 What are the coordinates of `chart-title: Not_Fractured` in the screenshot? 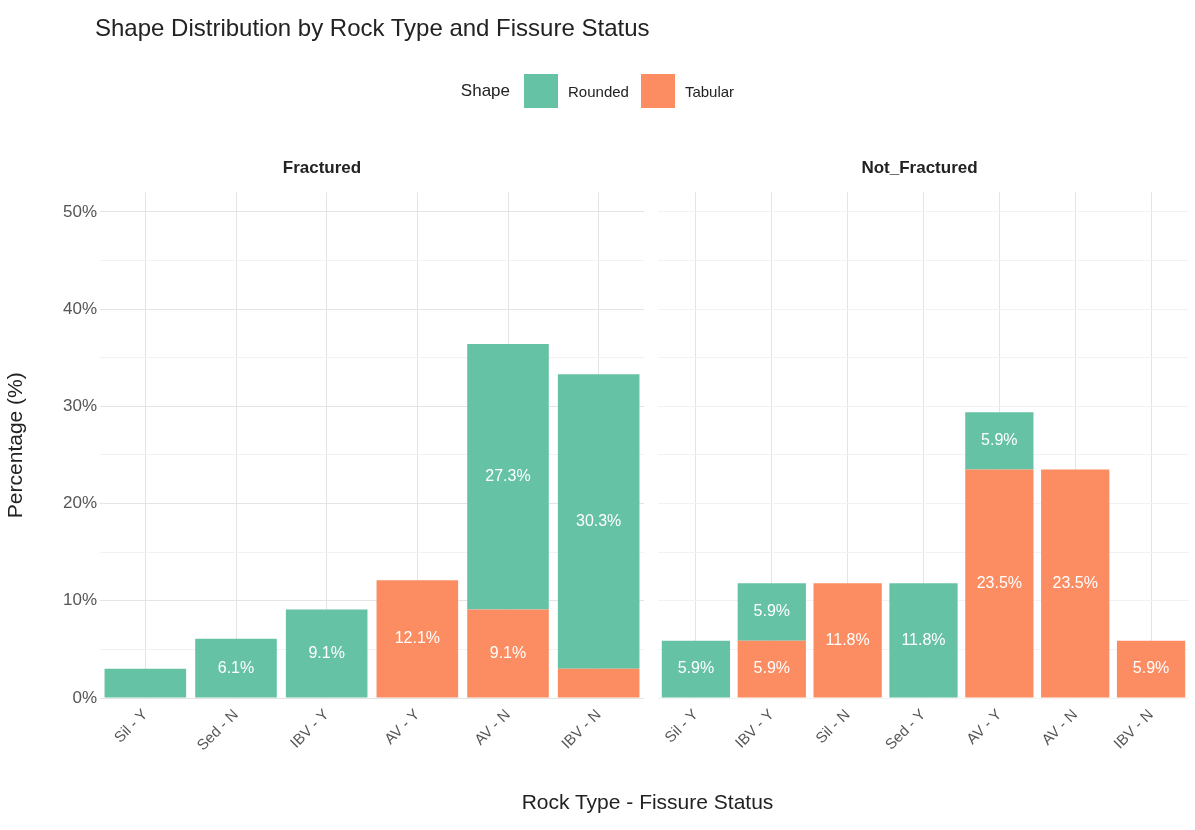 It's located at (919, 167).